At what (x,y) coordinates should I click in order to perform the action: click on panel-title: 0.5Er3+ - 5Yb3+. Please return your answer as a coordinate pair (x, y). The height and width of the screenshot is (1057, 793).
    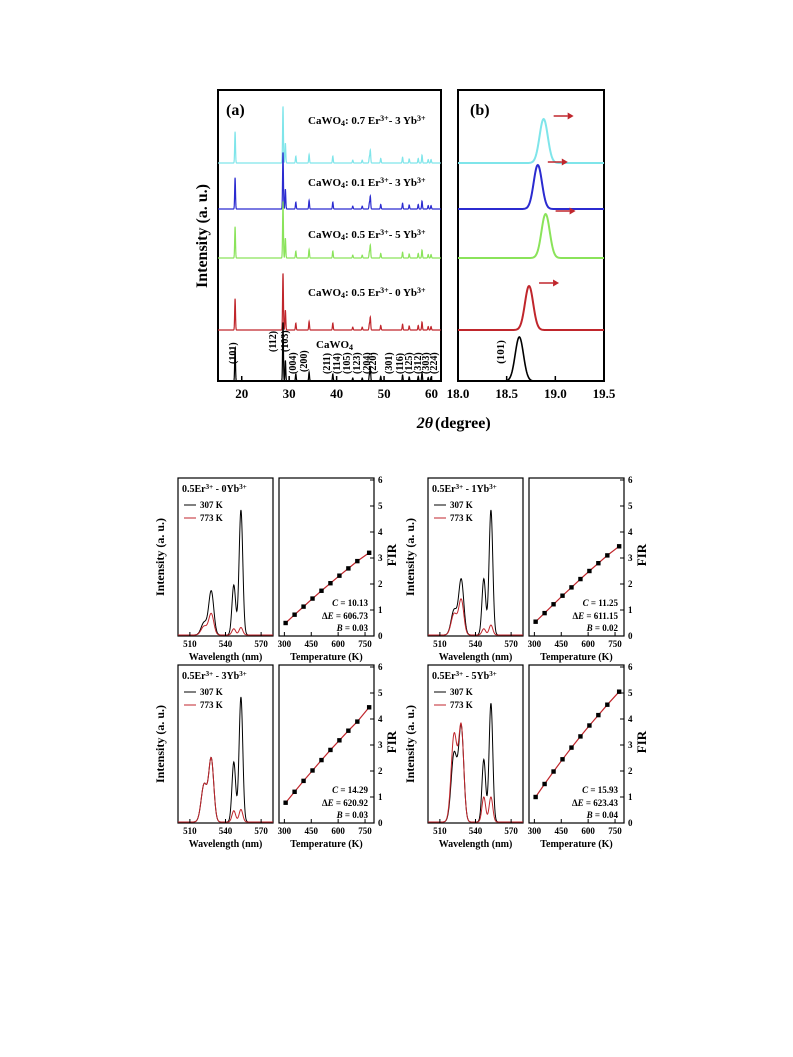
    Looking at the image, I should click on (464, 676).